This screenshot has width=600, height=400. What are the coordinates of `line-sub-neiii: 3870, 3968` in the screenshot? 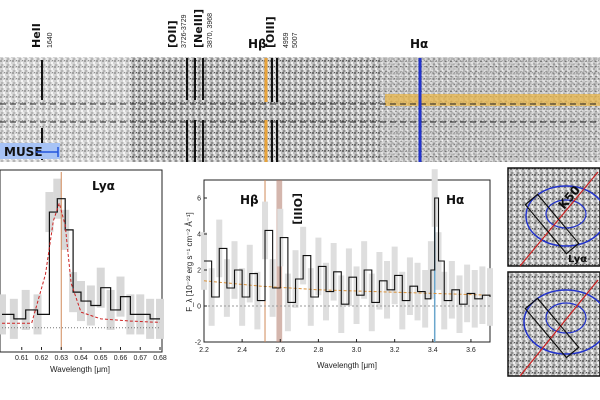 It's located at (210, 30).